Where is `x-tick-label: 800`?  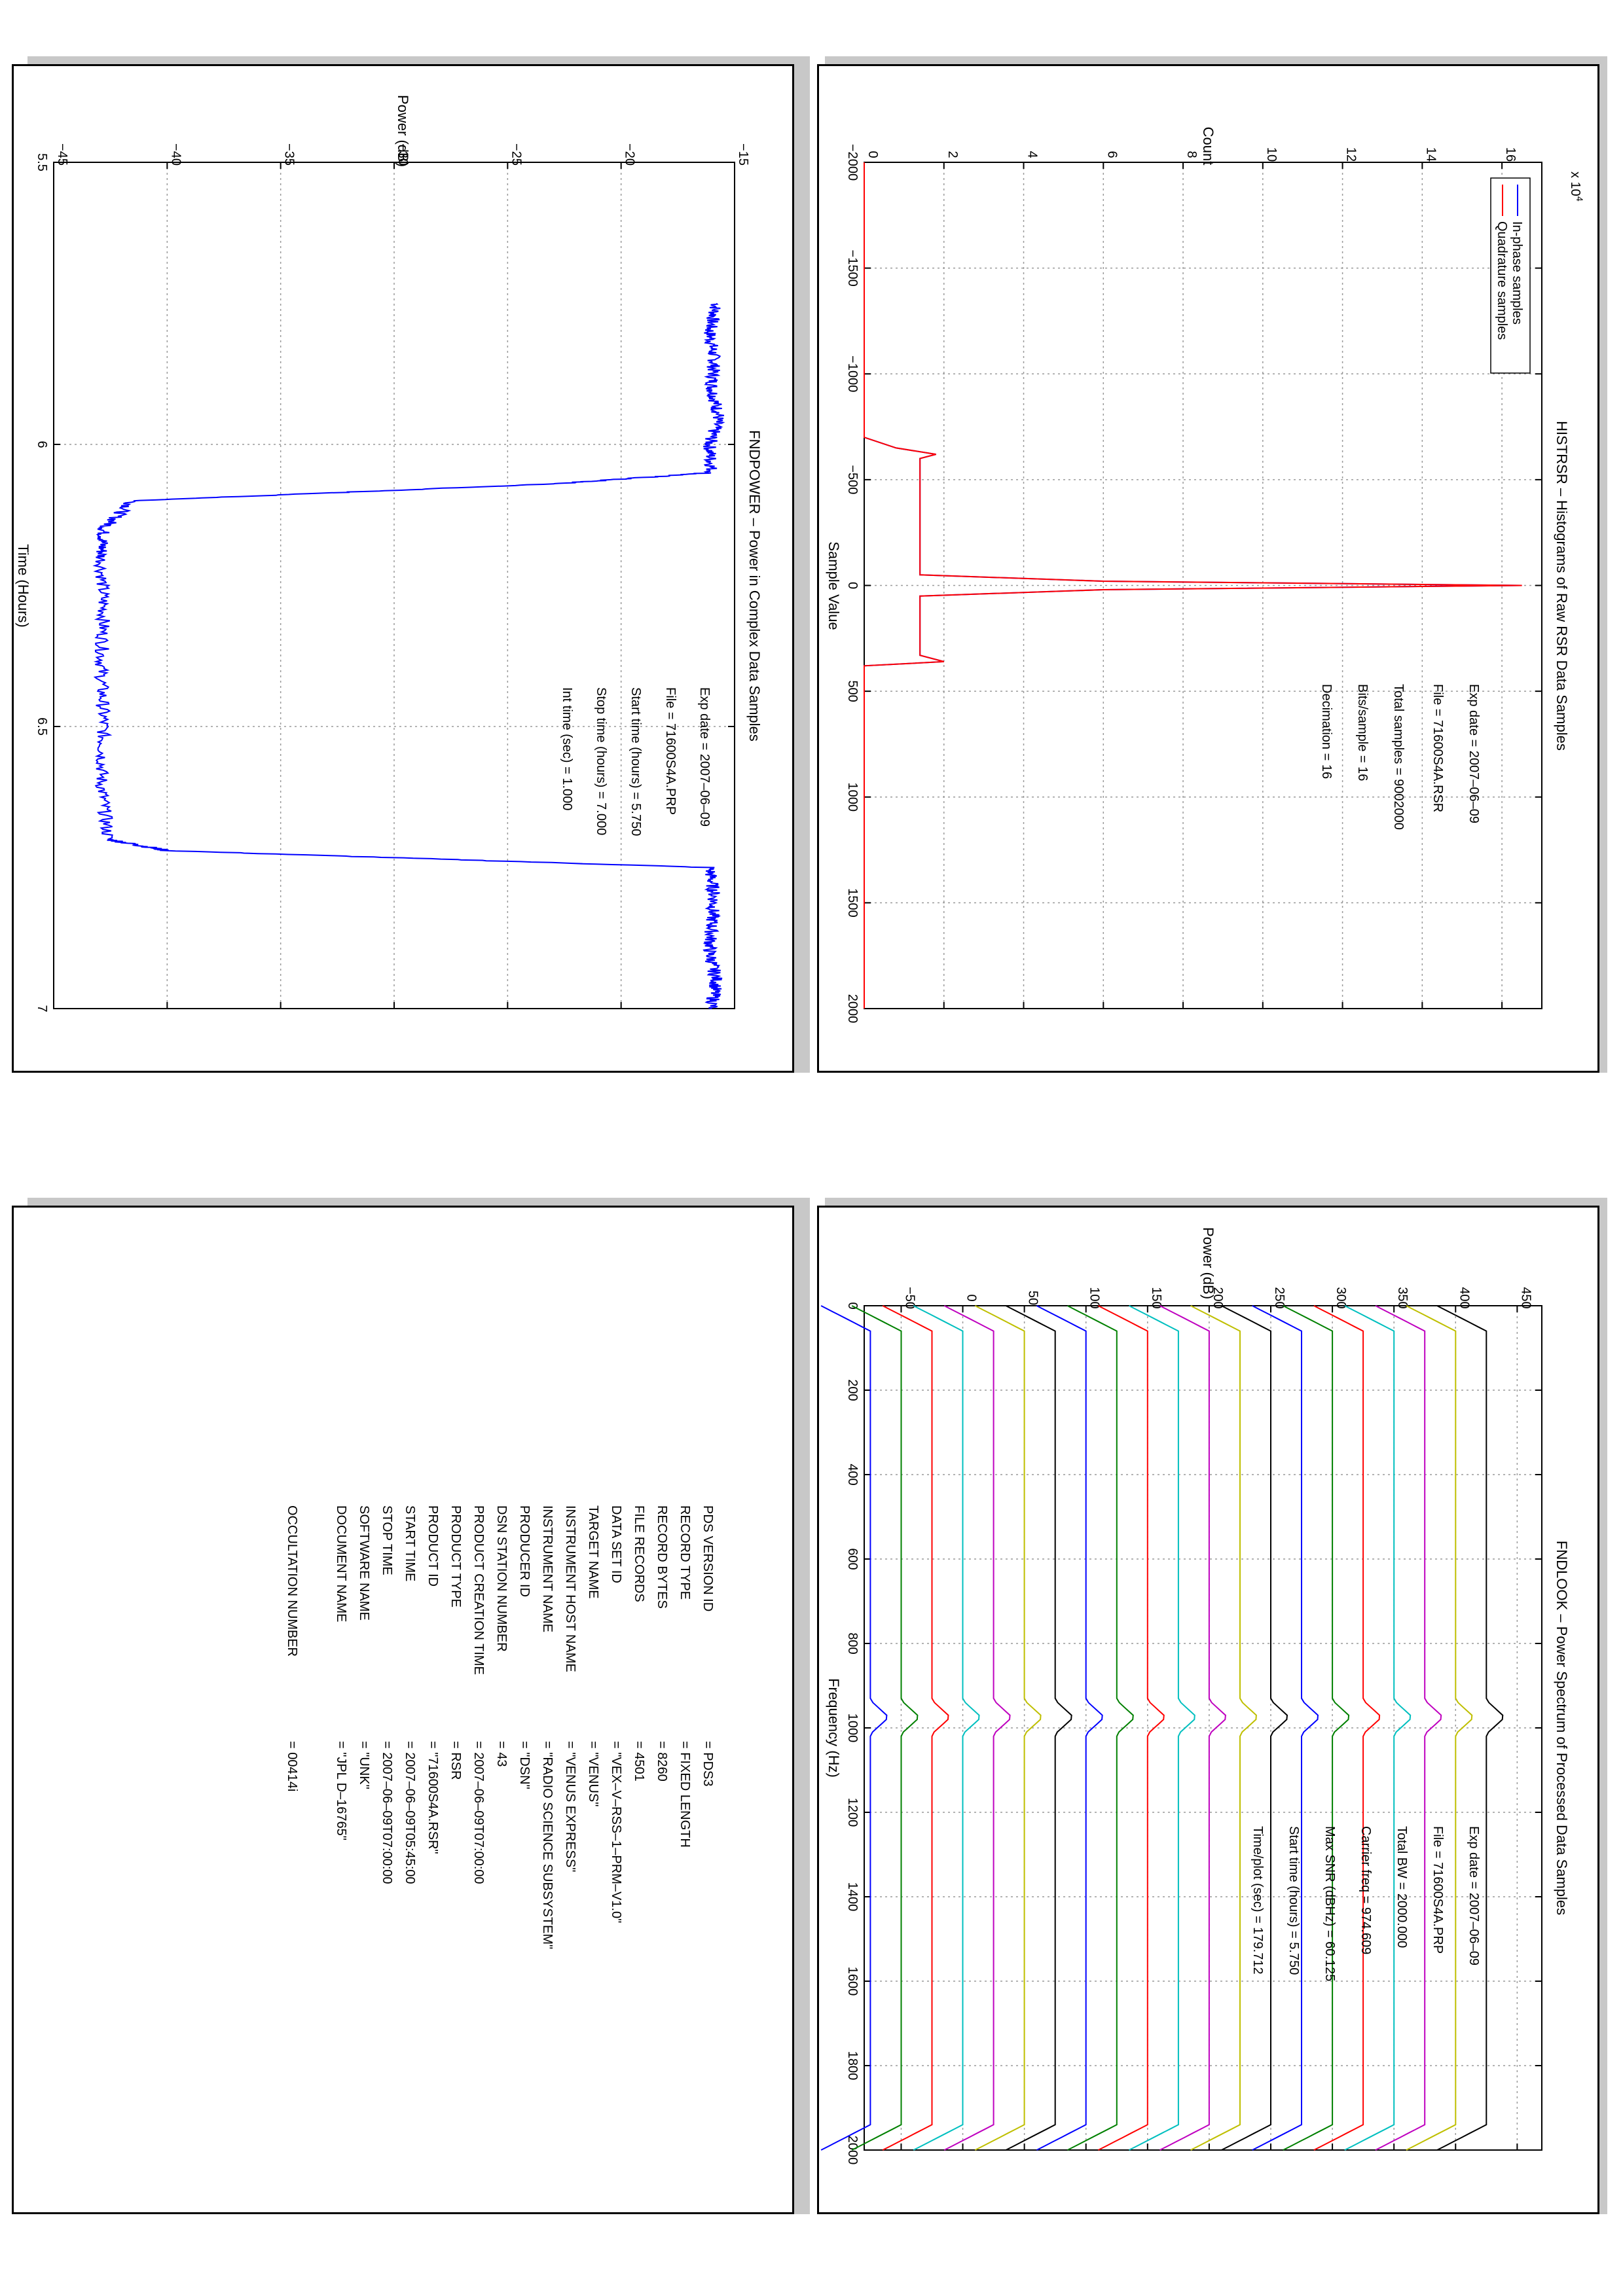 x-tick-label: 800 is located at coordinates (852, 1643).